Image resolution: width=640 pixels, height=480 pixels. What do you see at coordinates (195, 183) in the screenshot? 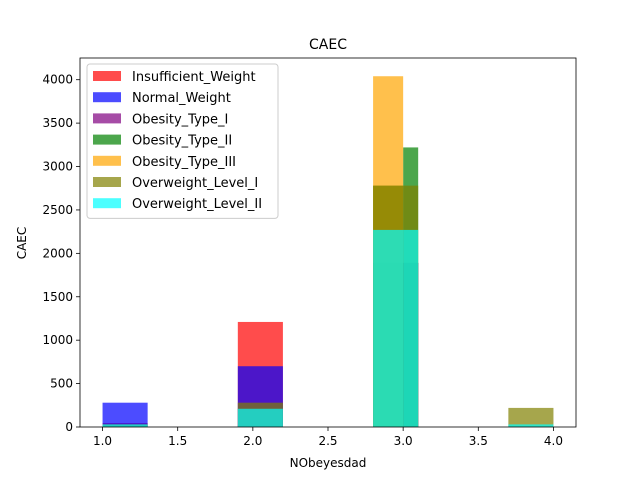
I see `legend-label: Overweight_Level_I` at bounding box center [195, 183].